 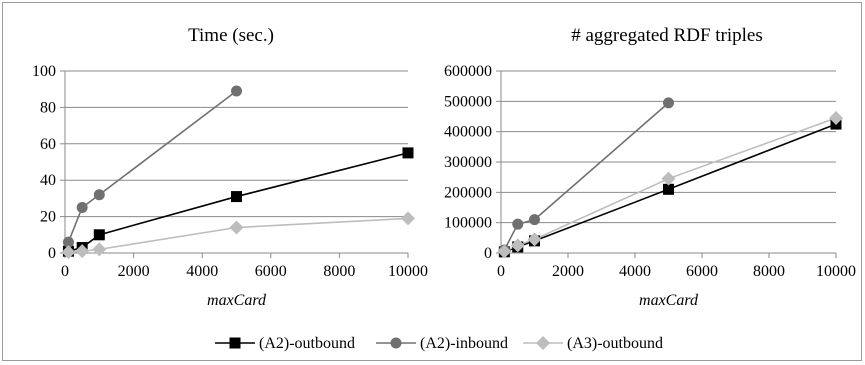 I want to click on y-tick-label: 200000, so click(x=468, y=192).